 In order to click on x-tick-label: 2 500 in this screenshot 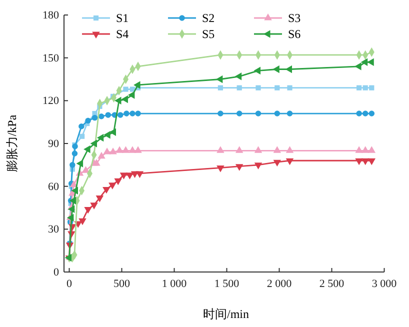, I will do `click(332, 284)`.